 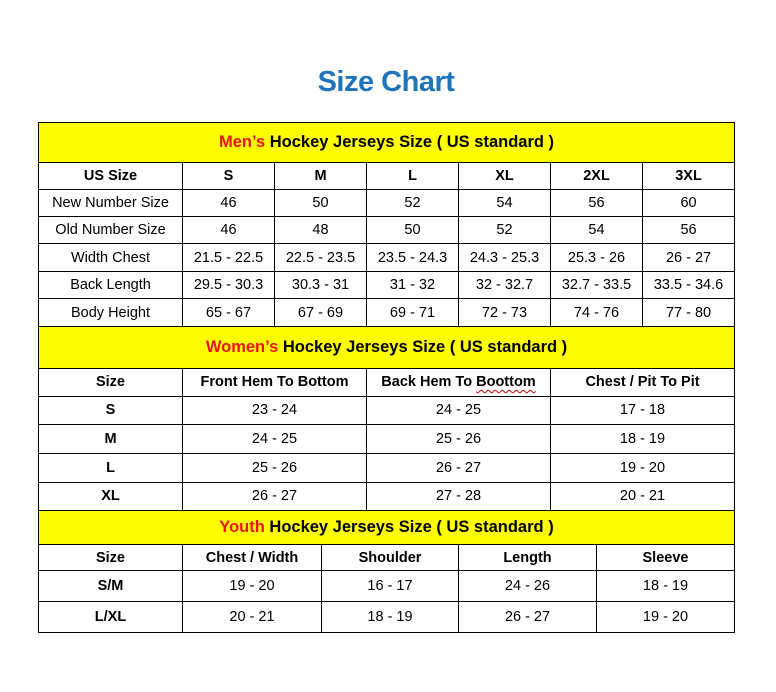 I want to click on row-label: Body Height, so click(x=110, y=312).